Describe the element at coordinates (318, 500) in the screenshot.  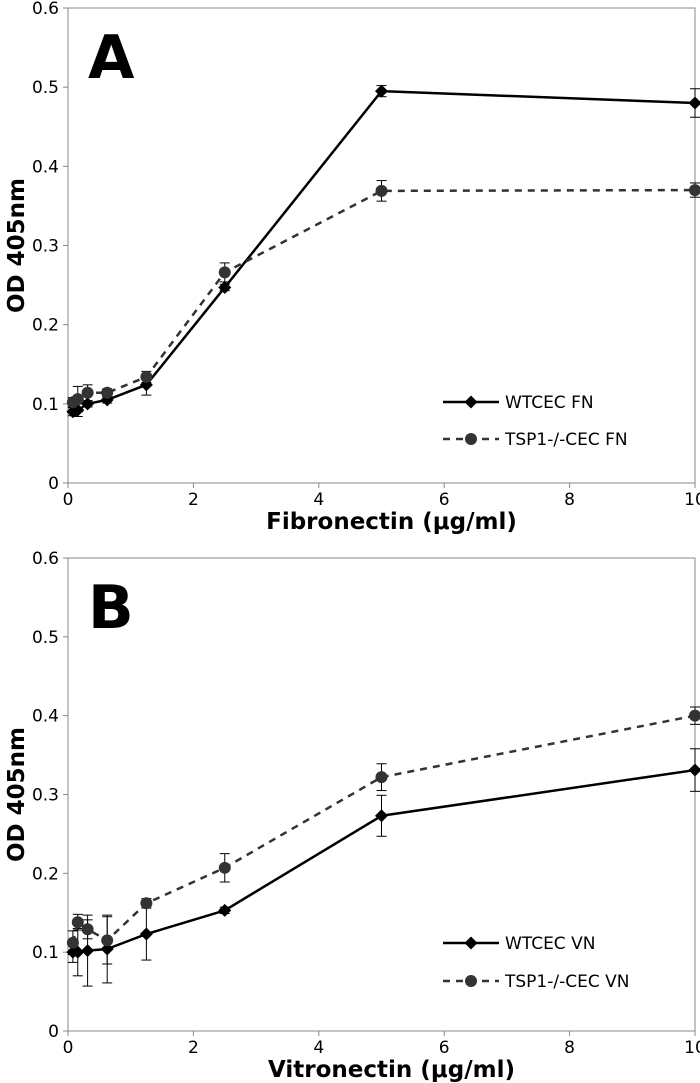
I see `chart-a-x-tick-label: 4` at that location.